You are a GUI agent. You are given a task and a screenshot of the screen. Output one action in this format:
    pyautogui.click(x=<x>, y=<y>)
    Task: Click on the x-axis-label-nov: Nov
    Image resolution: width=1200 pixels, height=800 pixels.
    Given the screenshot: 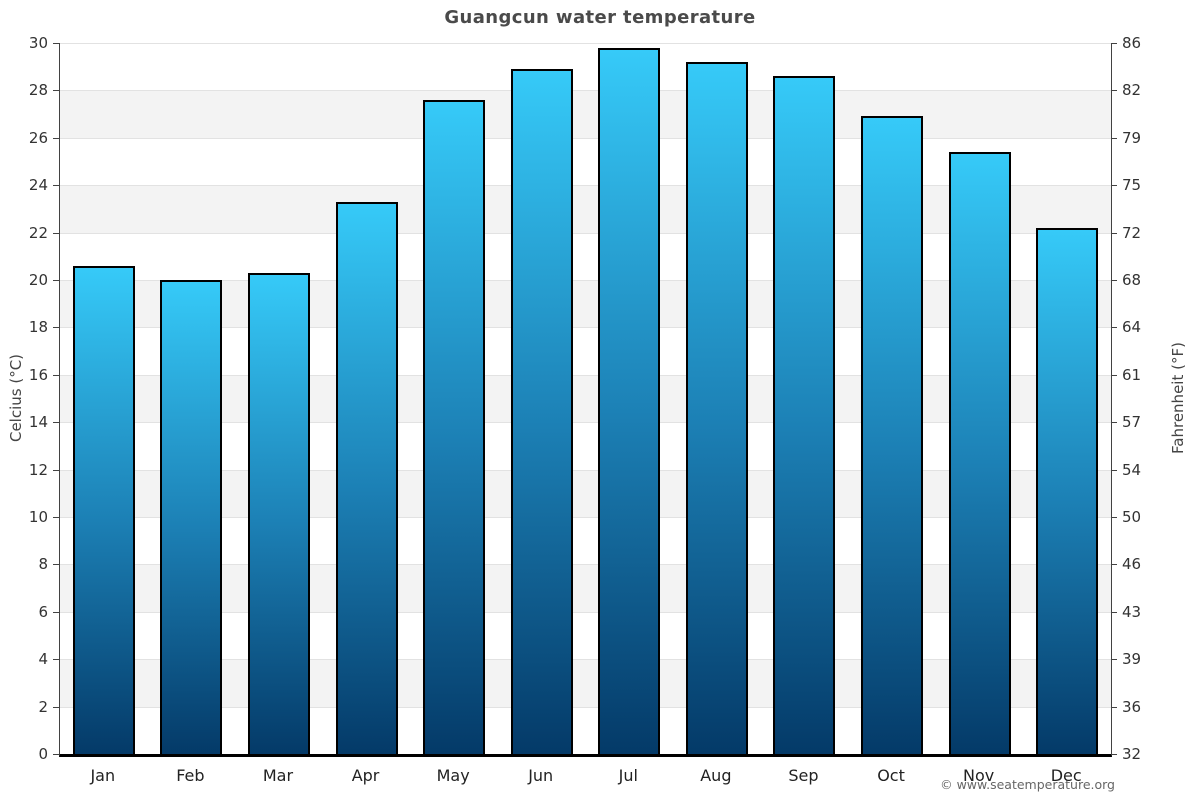 What is the action you would take?
    pyautogui.click(x=979, y=775)
    